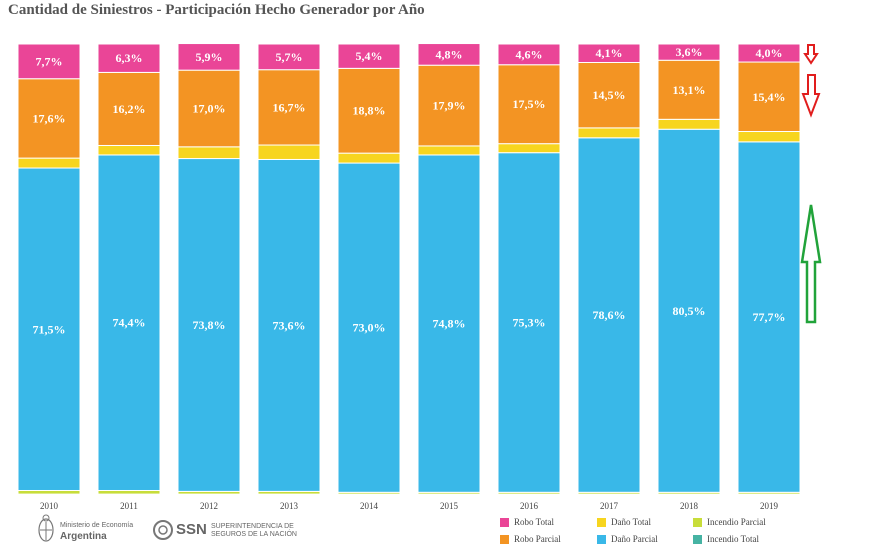 The height and width of the screenshot is (551, 872). I want to click on bar-segment-dano-total-2011, so click(129, 150).